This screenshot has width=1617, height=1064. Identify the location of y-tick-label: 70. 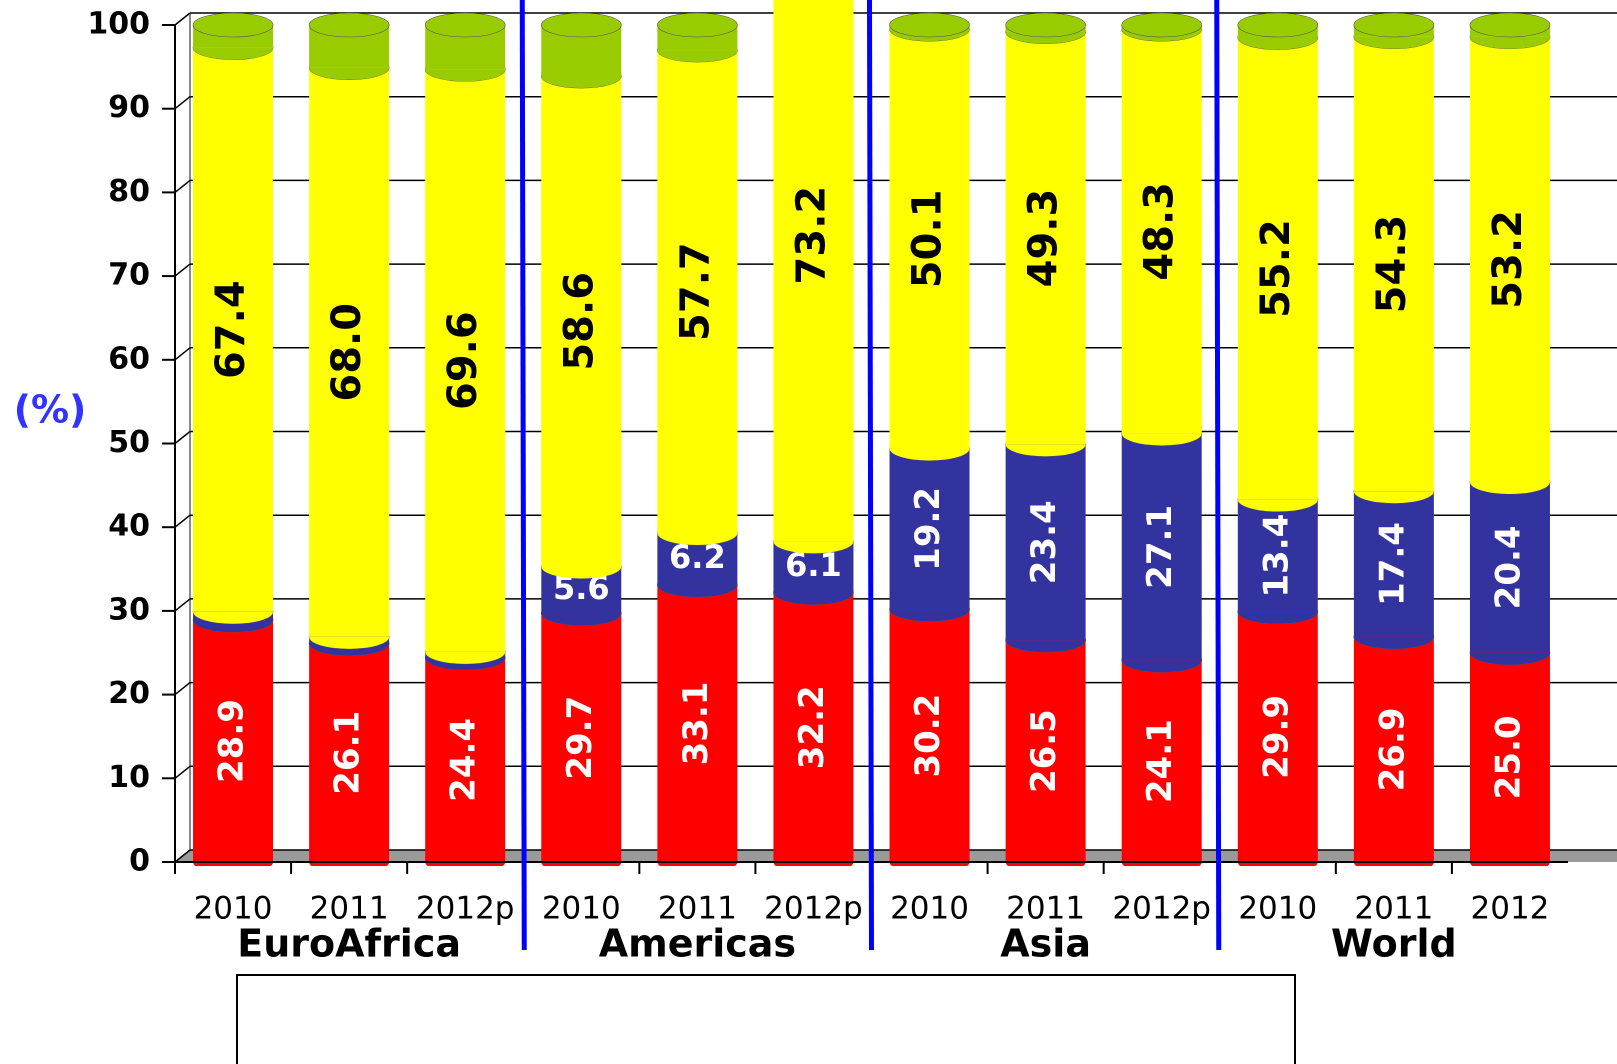
(129, 275).